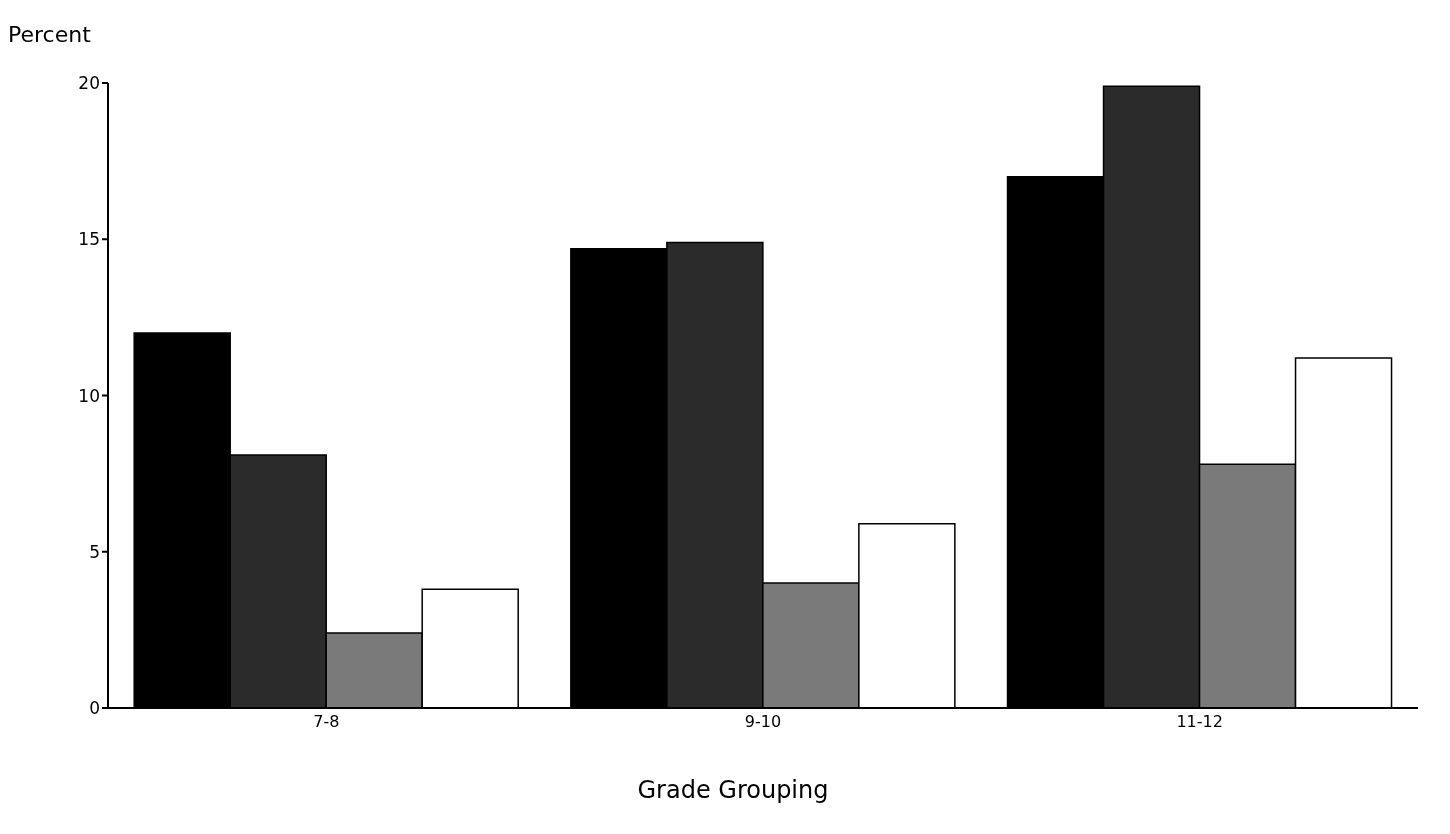 The width and height of the screenshot is (1450, 834). Describe the element at coordinates (89, 395) in the screenshot. I see `y-tick-label: 10` at that location.